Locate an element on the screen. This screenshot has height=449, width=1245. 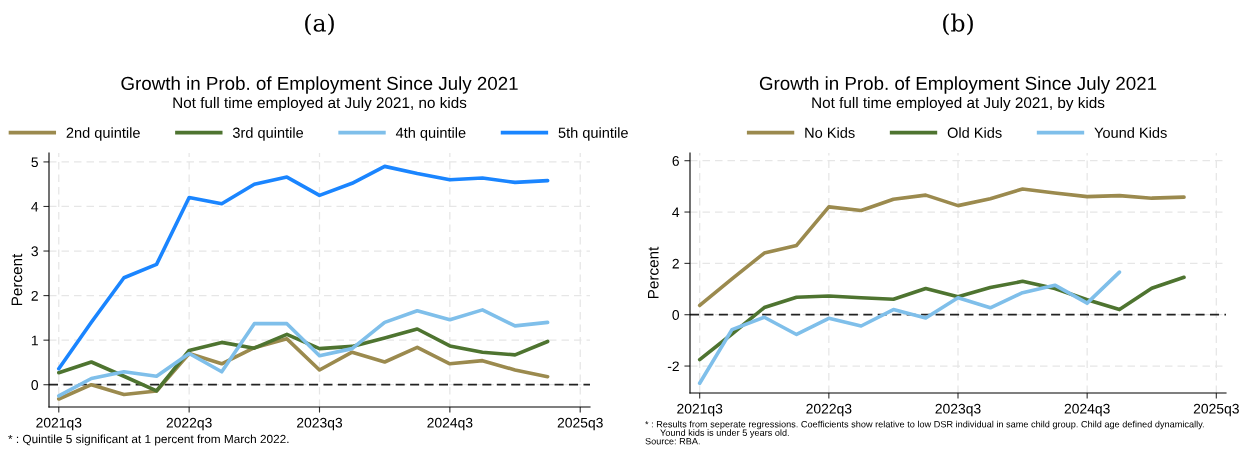
text: * : Results from seperate regressions. Coefficients show relative to low DSR individual in same child group. Child age defined dynamically. is located at coordinates (924, 425).